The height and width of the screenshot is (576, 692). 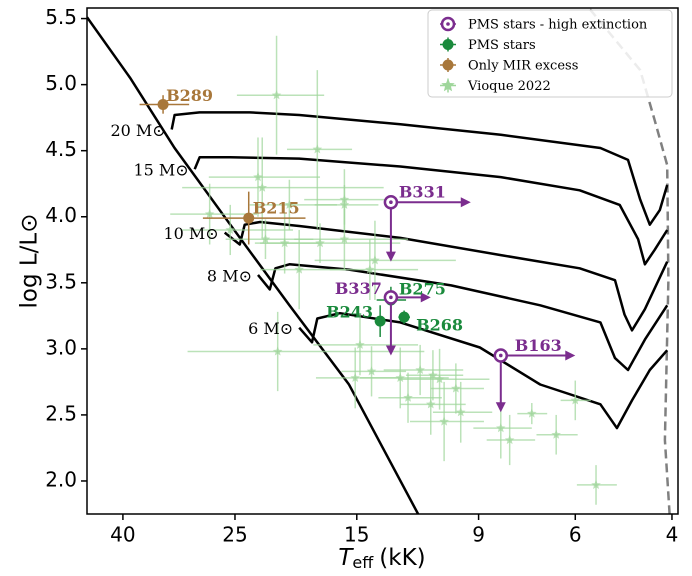 What do you see at coordinates (276, 208) in the screenshot?
I see `star-label: B215` at bounding box center [276, 208].